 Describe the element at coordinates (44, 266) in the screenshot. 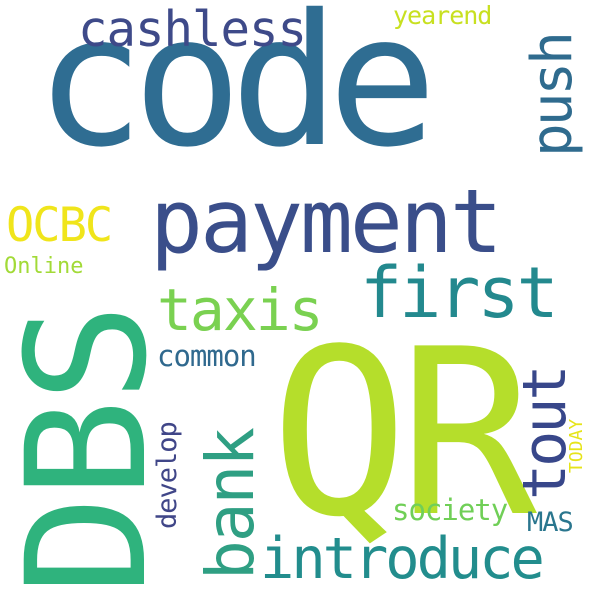

I see `word-online: Online` at that location.